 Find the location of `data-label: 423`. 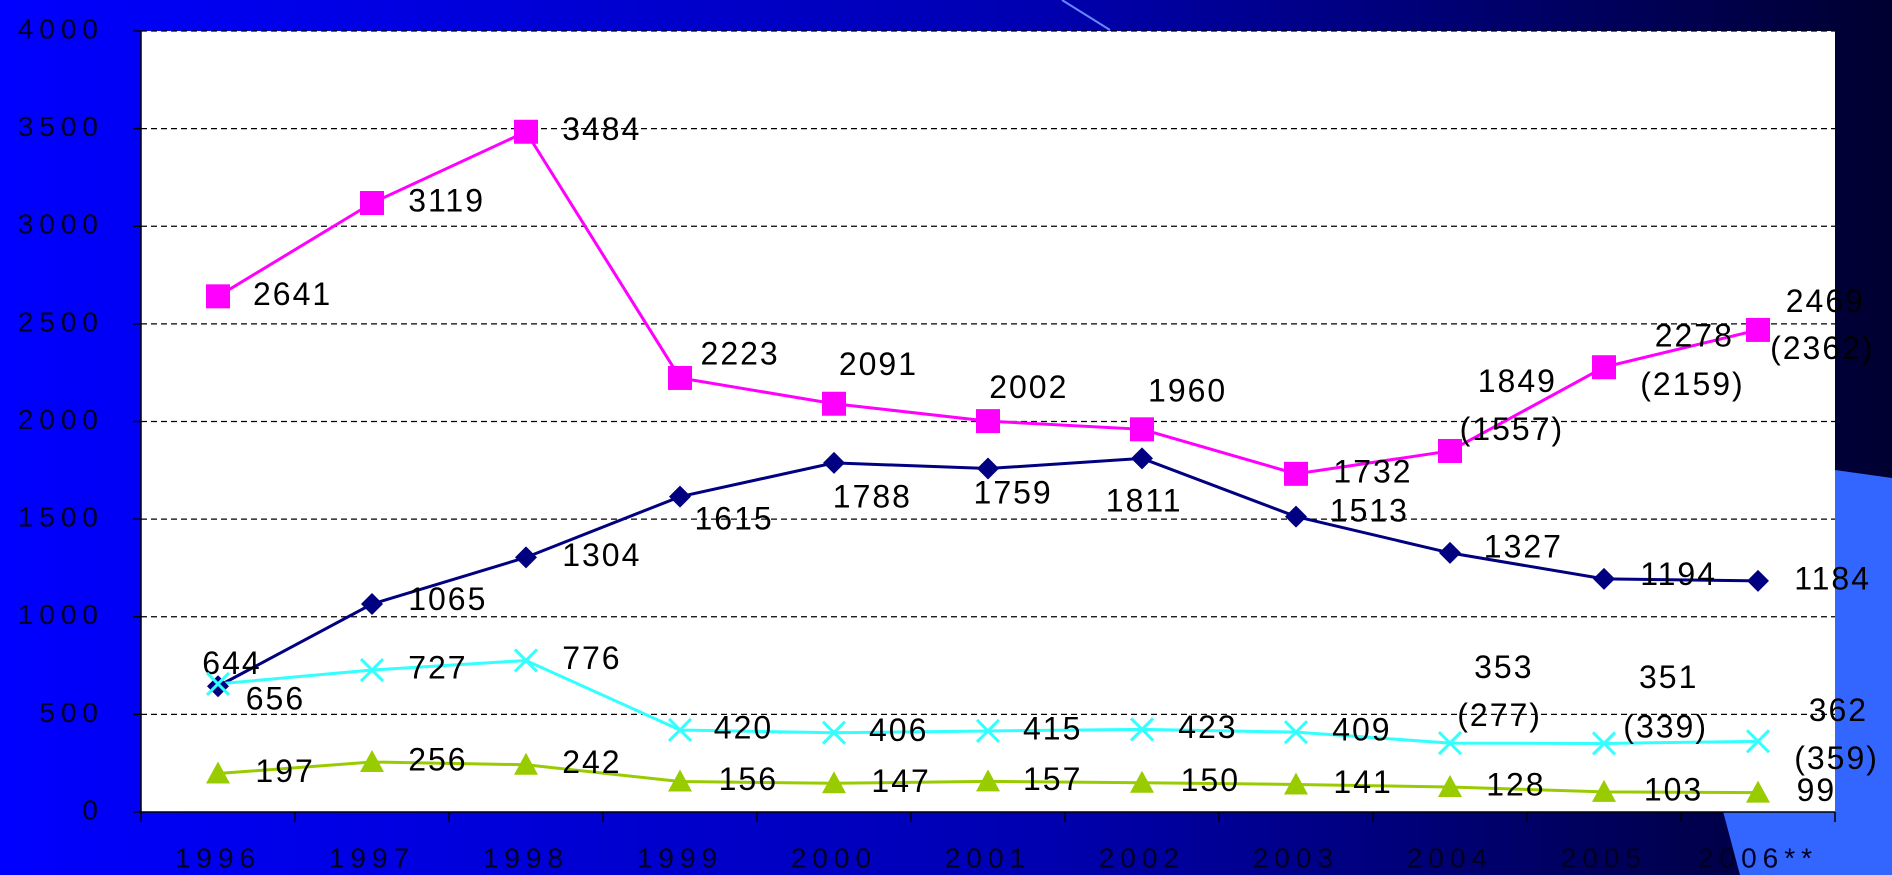

data-label: 423 is located at coordinates (1207, 727).